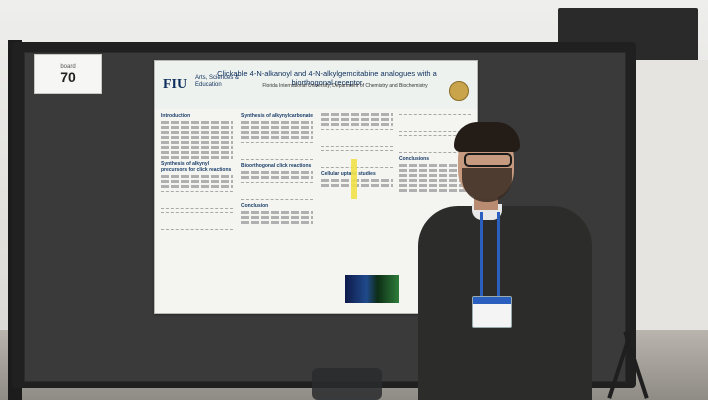 The width and height of the screenshot is (708, 400). I want to click on fiu-logo: FIU, so click(175, 84).